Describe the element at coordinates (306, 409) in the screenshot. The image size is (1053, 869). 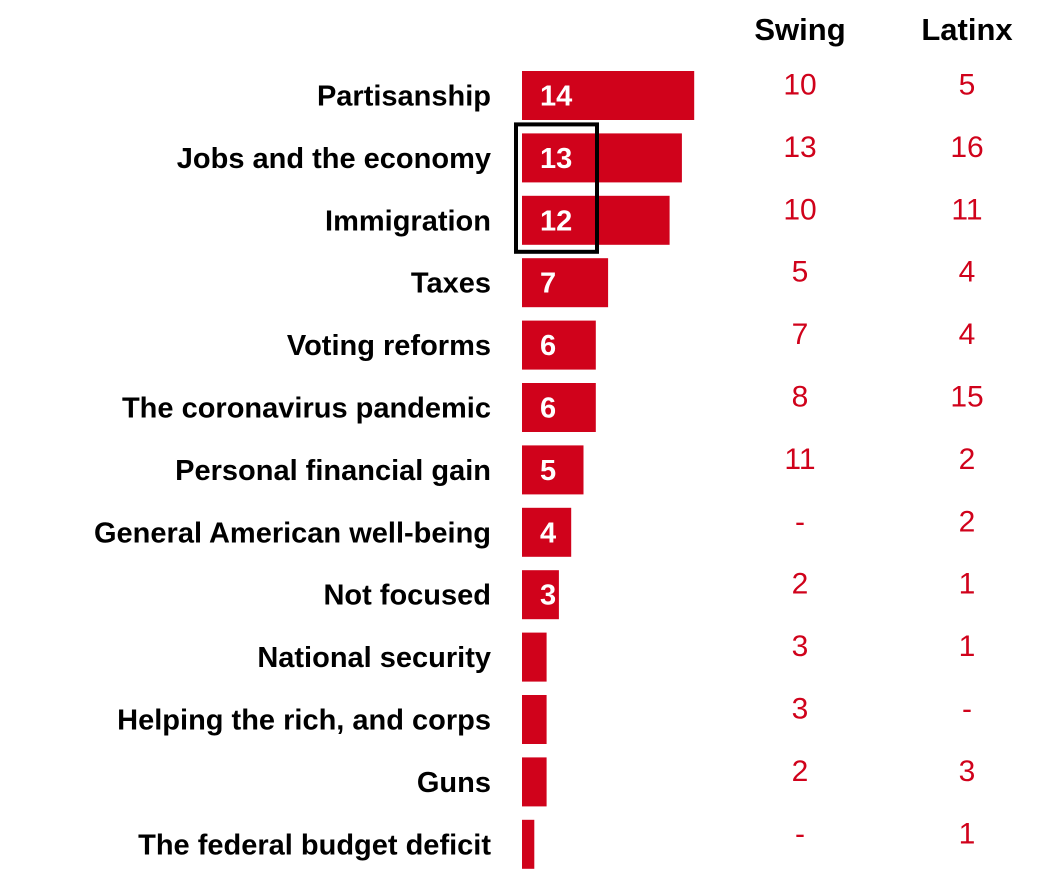
I see `category-label: The coronavirus pandemic` at that location.